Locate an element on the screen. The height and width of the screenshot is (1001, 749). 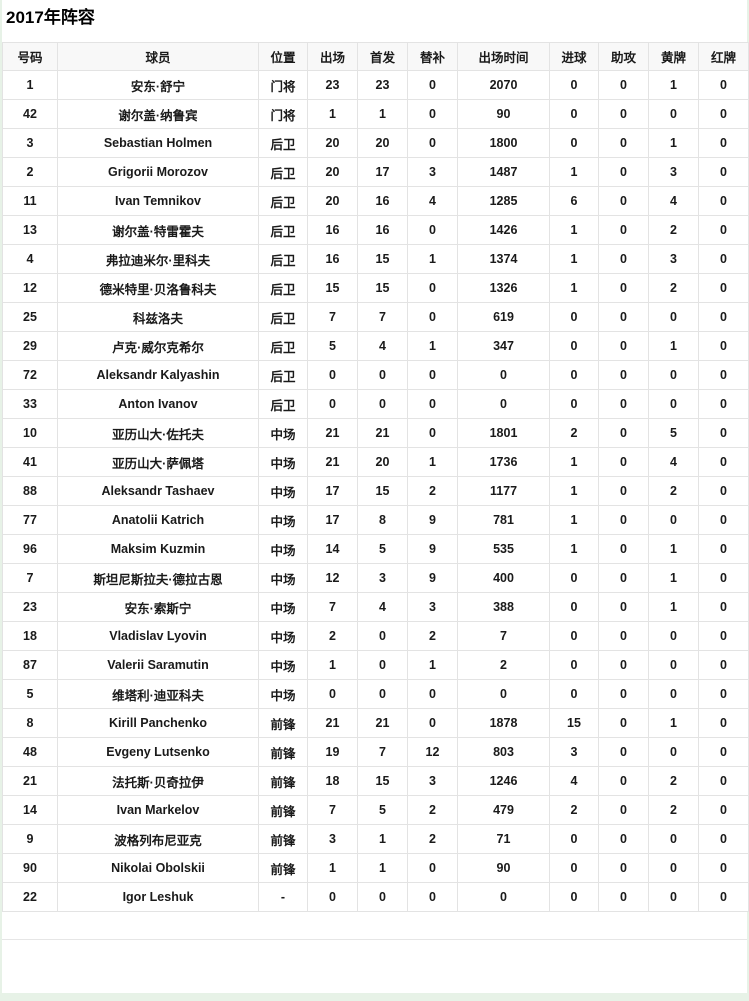
cell-starts: 1 is located at coordinates (382, 114).